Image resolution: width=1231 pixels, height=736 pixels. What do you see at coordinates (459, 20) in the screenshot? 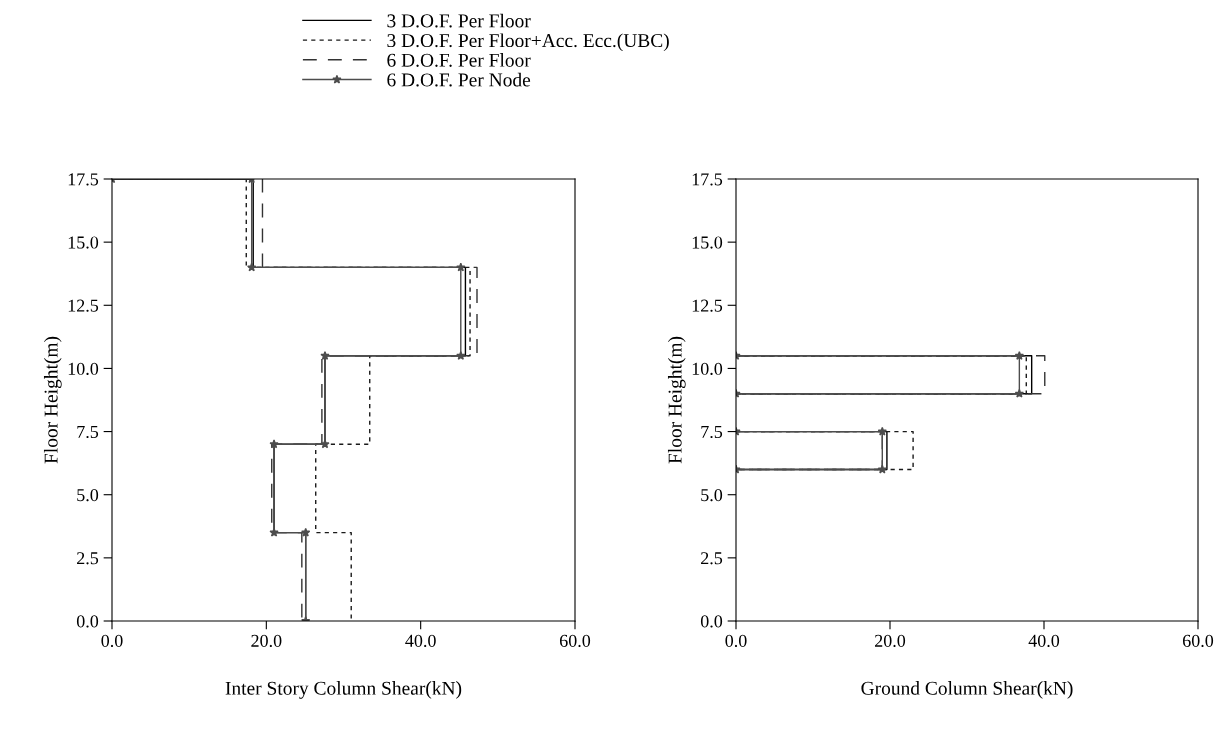
I see `legend-label: 3 D.O.F. Per Floor` at bounding box center [459, 20].